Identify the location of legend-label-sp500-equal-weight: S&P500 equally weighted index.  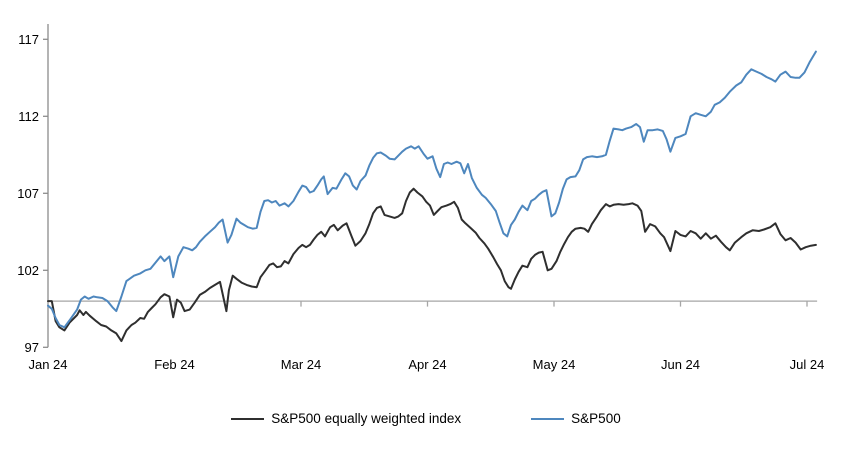
(366, 418).